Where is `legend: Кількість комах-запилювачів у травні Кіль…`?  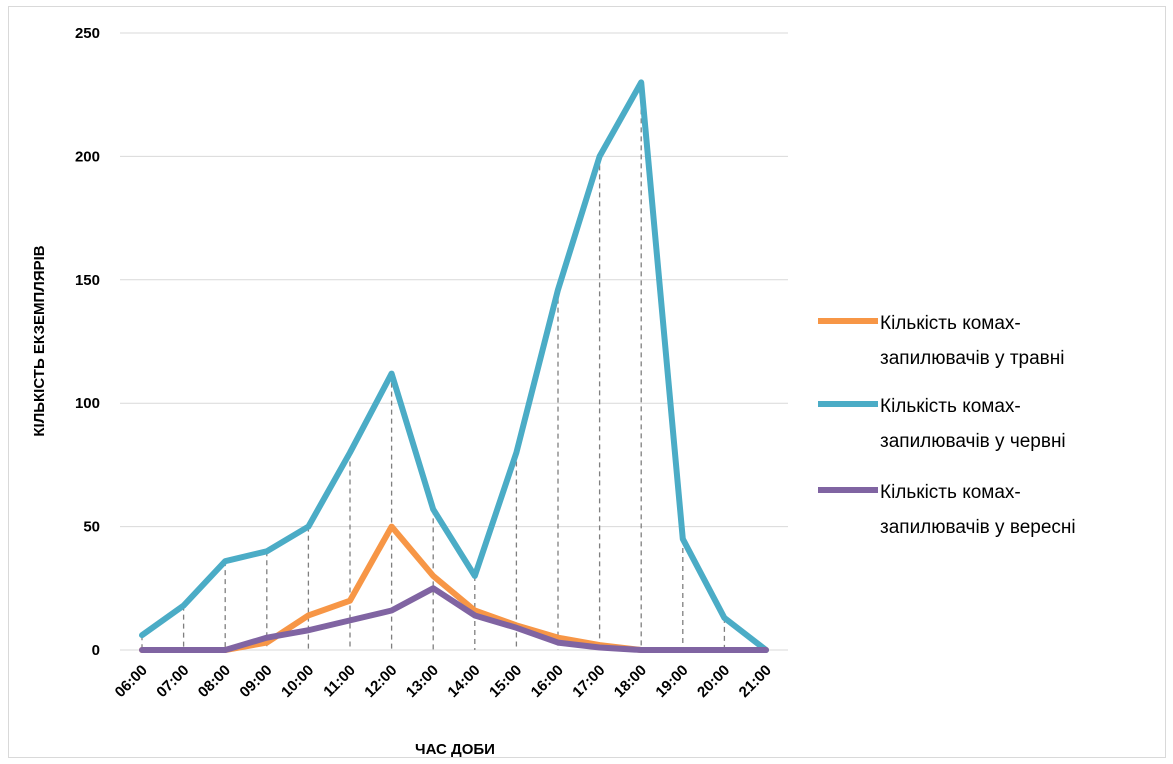
legend: Кількість комах-запилювачів у травні Кіль… is located at coordinates (947, 425).